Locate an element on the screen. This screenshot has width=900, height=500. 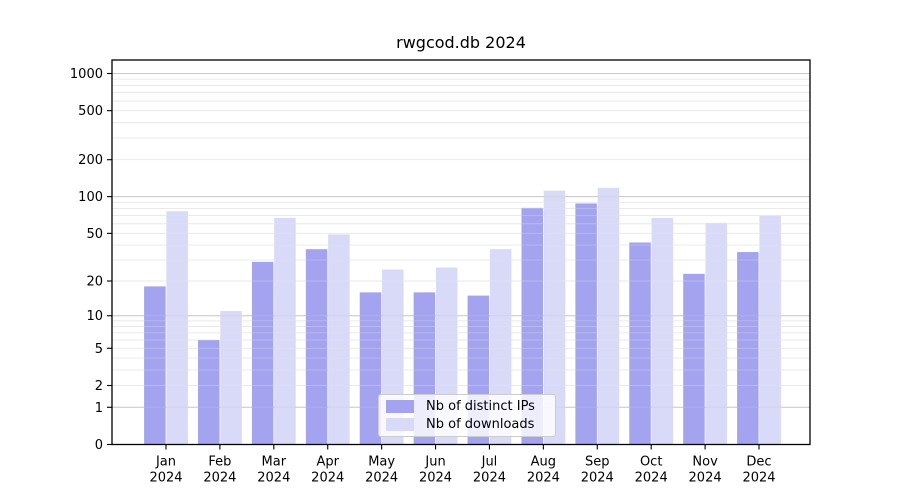
y-tick-label: 10 is located at coordinates (94, 316).